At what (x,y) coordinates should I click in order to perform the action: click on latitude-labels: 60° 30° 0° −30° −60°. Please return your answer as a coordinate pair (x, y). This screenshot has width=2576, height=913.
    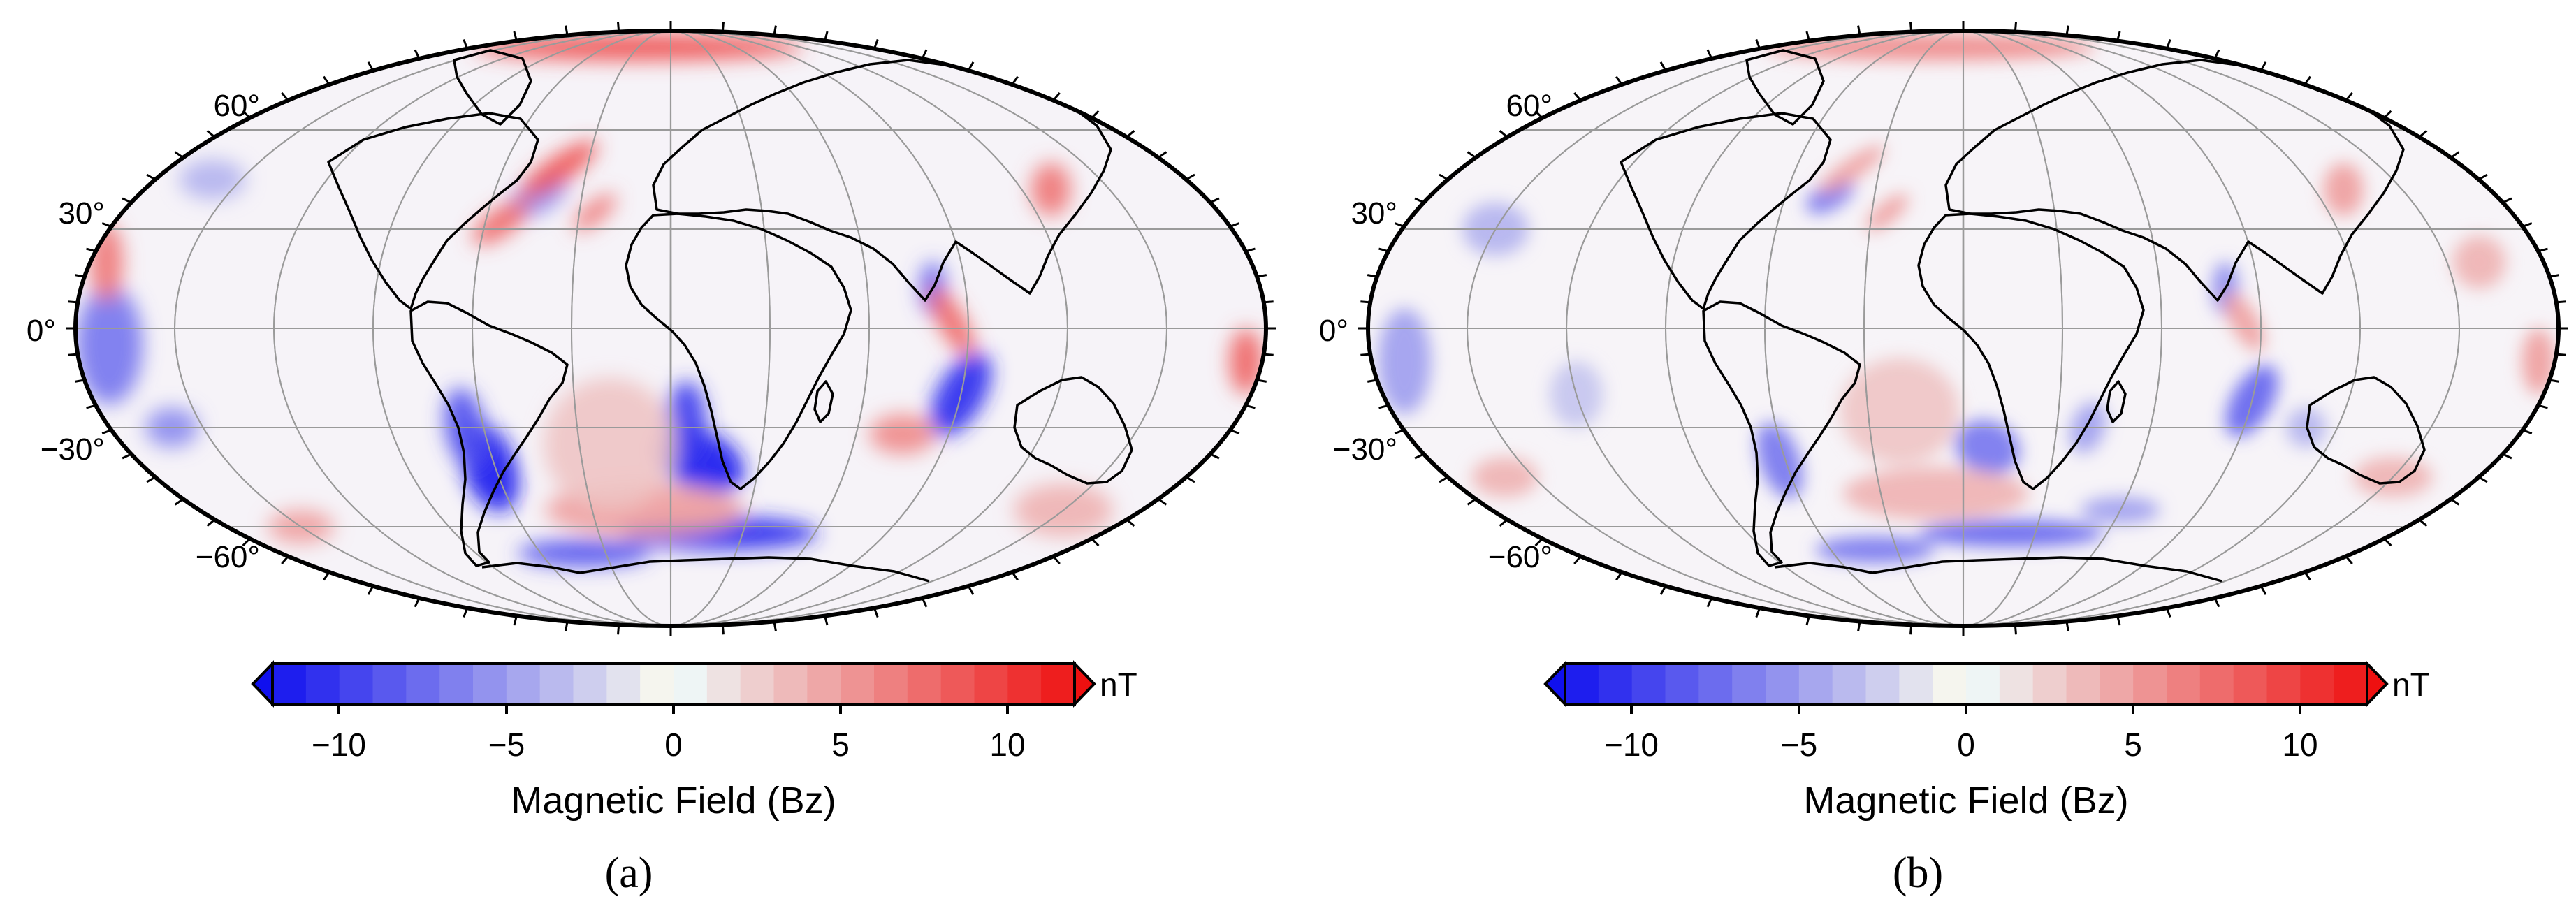
    Looking at the image, I should click on (1435, 331).